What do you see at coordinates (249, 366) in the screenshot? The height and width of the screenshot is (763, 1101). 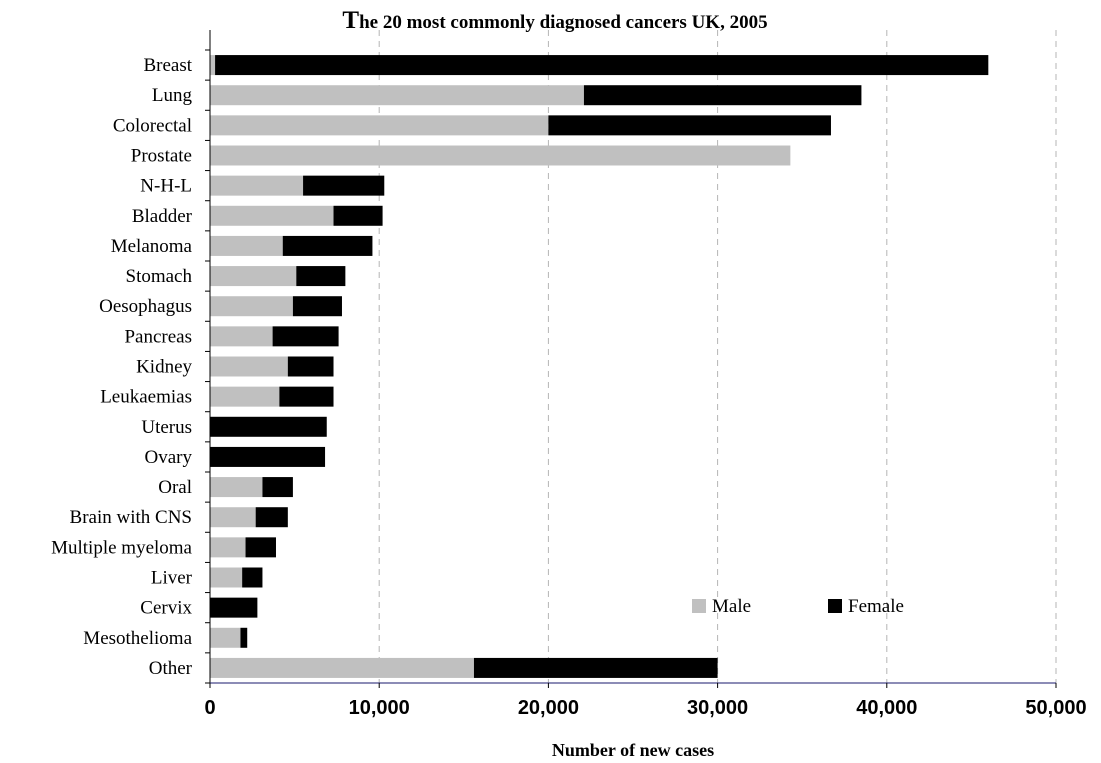 I see `bar-male-kidney` at bounding box center [249, 366].